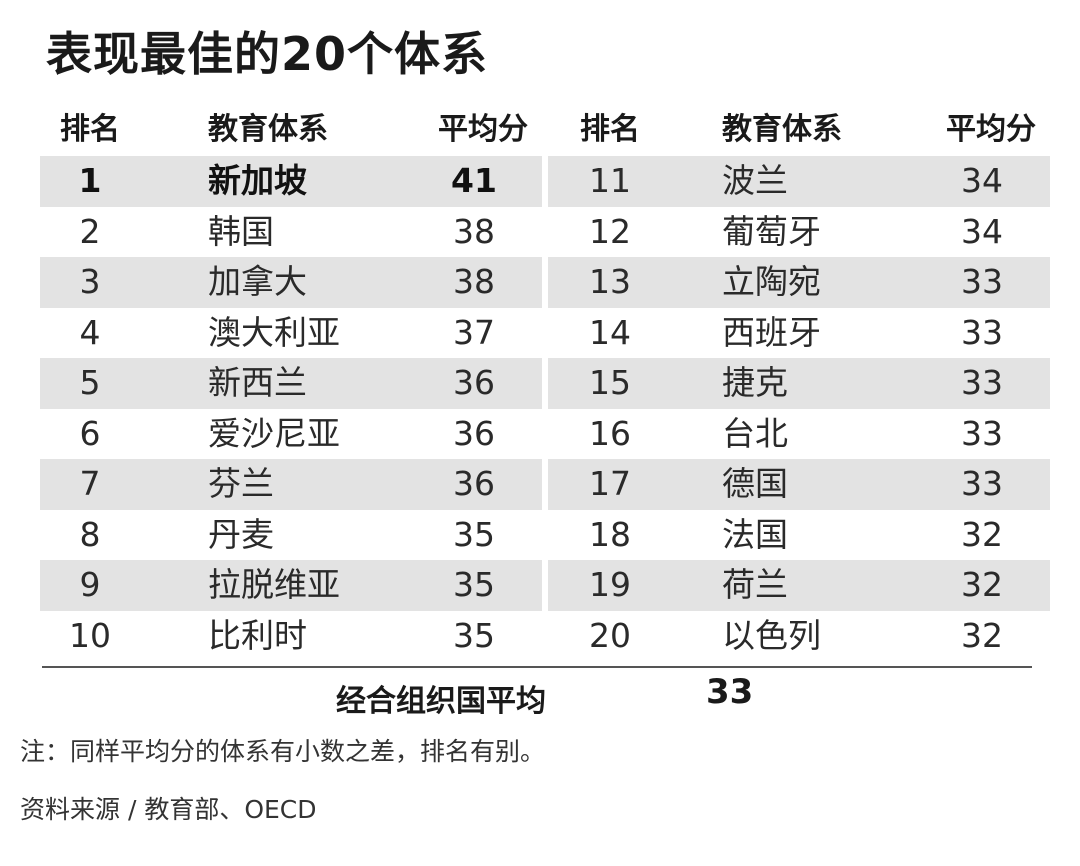  I want to click on table-row: 12 葡萄牙 34, so click(799, 232).